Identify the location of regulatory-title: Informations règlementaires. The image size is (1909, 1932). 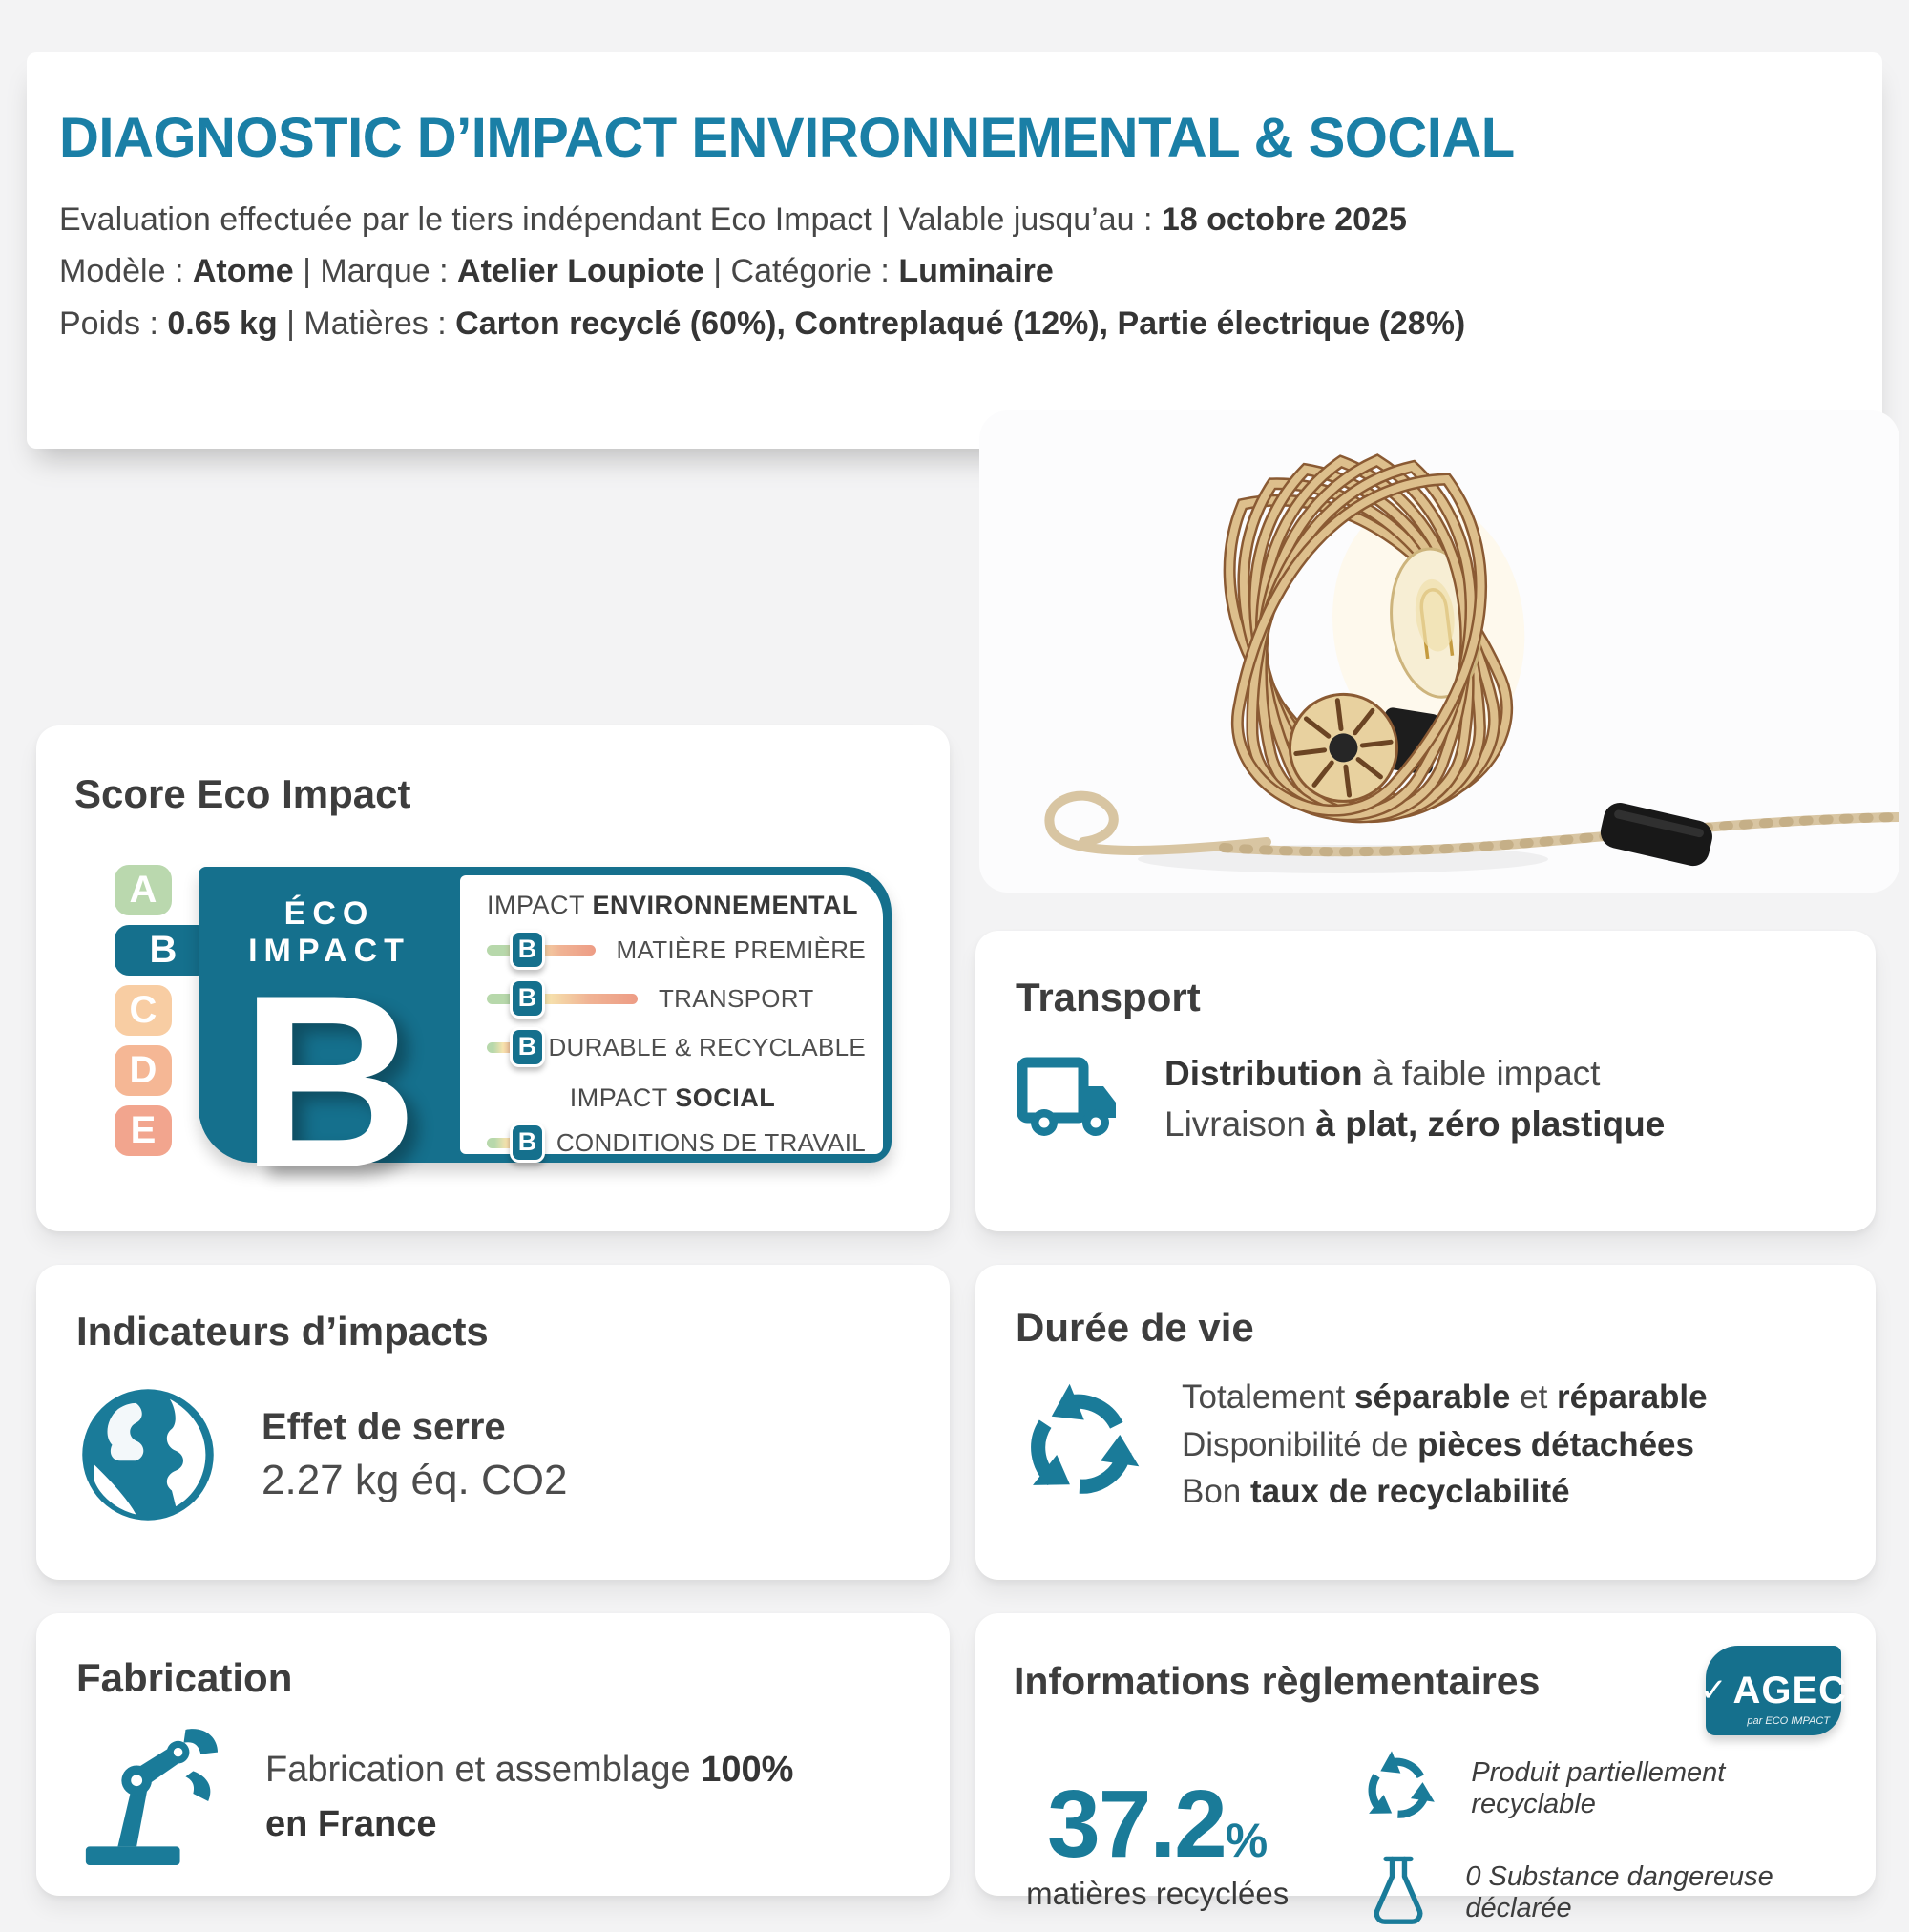
(1278, 1681).